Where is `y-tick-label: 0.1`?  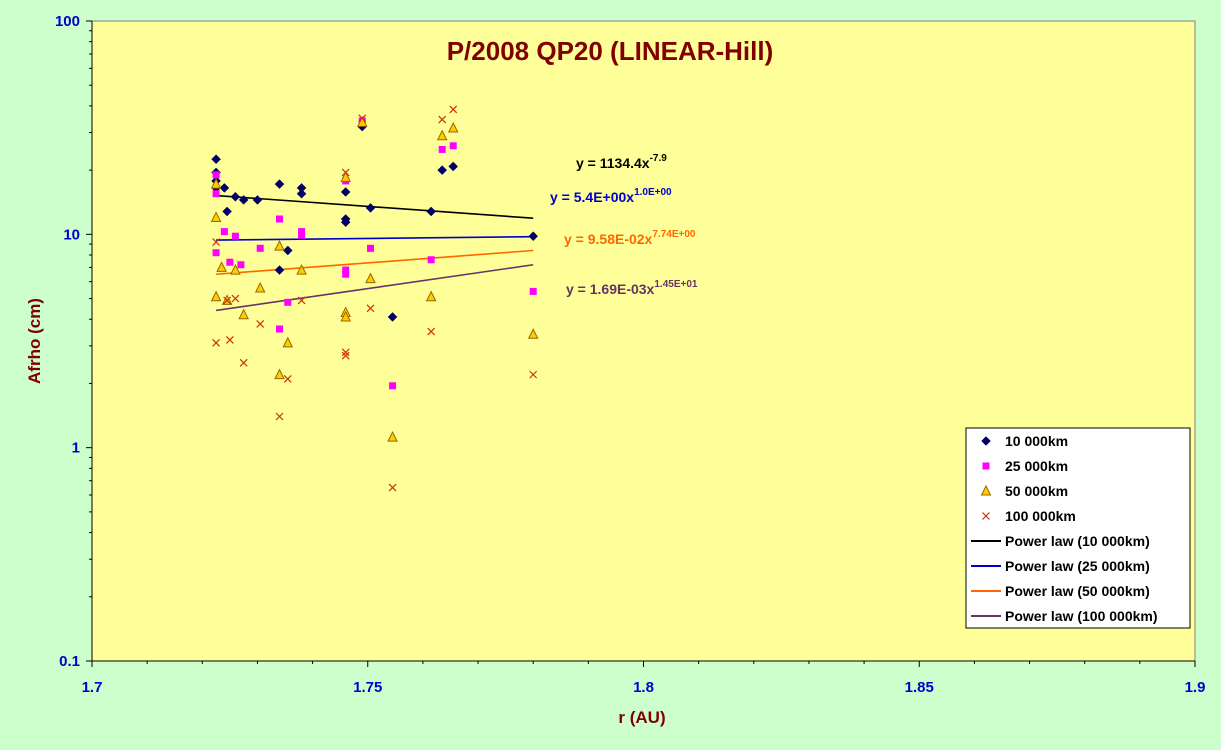
y-tick-label: 0.1 is located at coordinates (69, 661).